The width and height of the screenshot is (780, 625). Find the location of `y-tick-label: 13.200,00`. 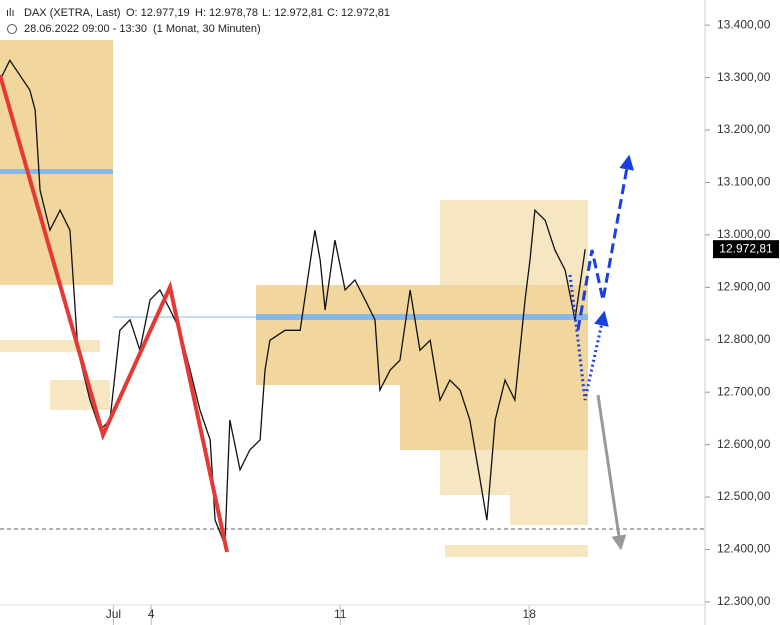

y-tick-label: 13.200,00 is located at coordinates (744, 129).